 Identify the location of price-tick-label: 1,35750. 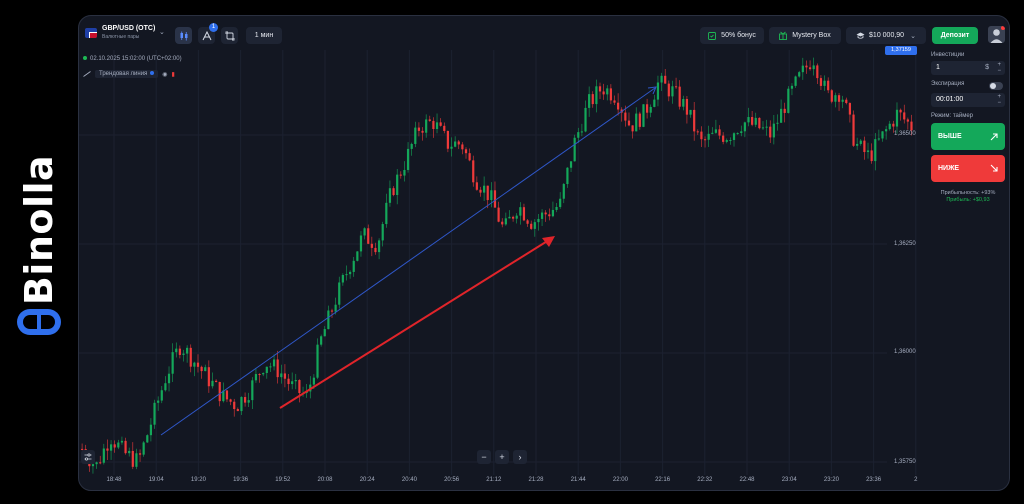
(905, 462).